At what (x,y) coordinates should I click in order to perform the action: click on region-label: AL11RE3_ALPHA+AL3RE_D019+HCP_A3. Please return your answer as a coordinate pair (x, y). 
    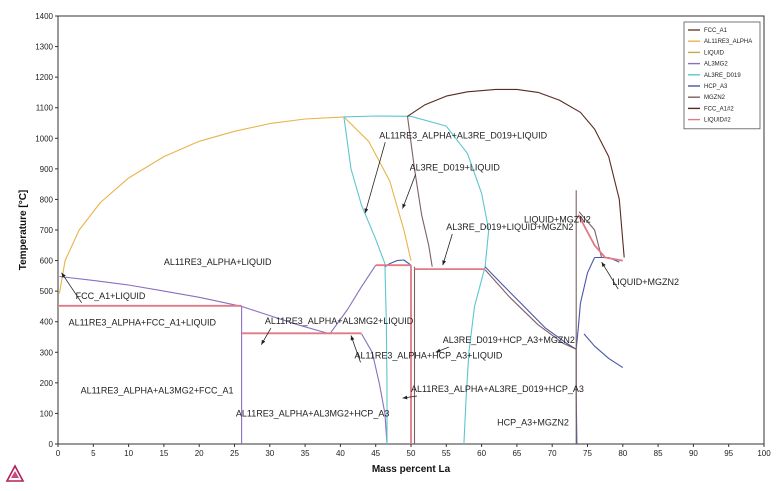
    Looking at the image, I should click on (497, 389).